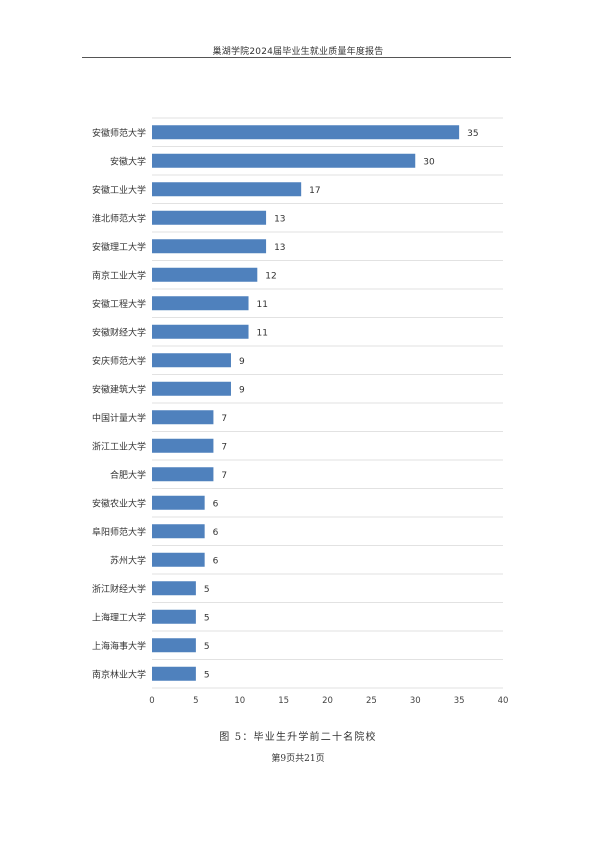 The width and height of the screenshot is (596, 842). Describe the element at coordinates (119, 247) in the screenshot. I see `category-label: 安徽理工大学` at that location.